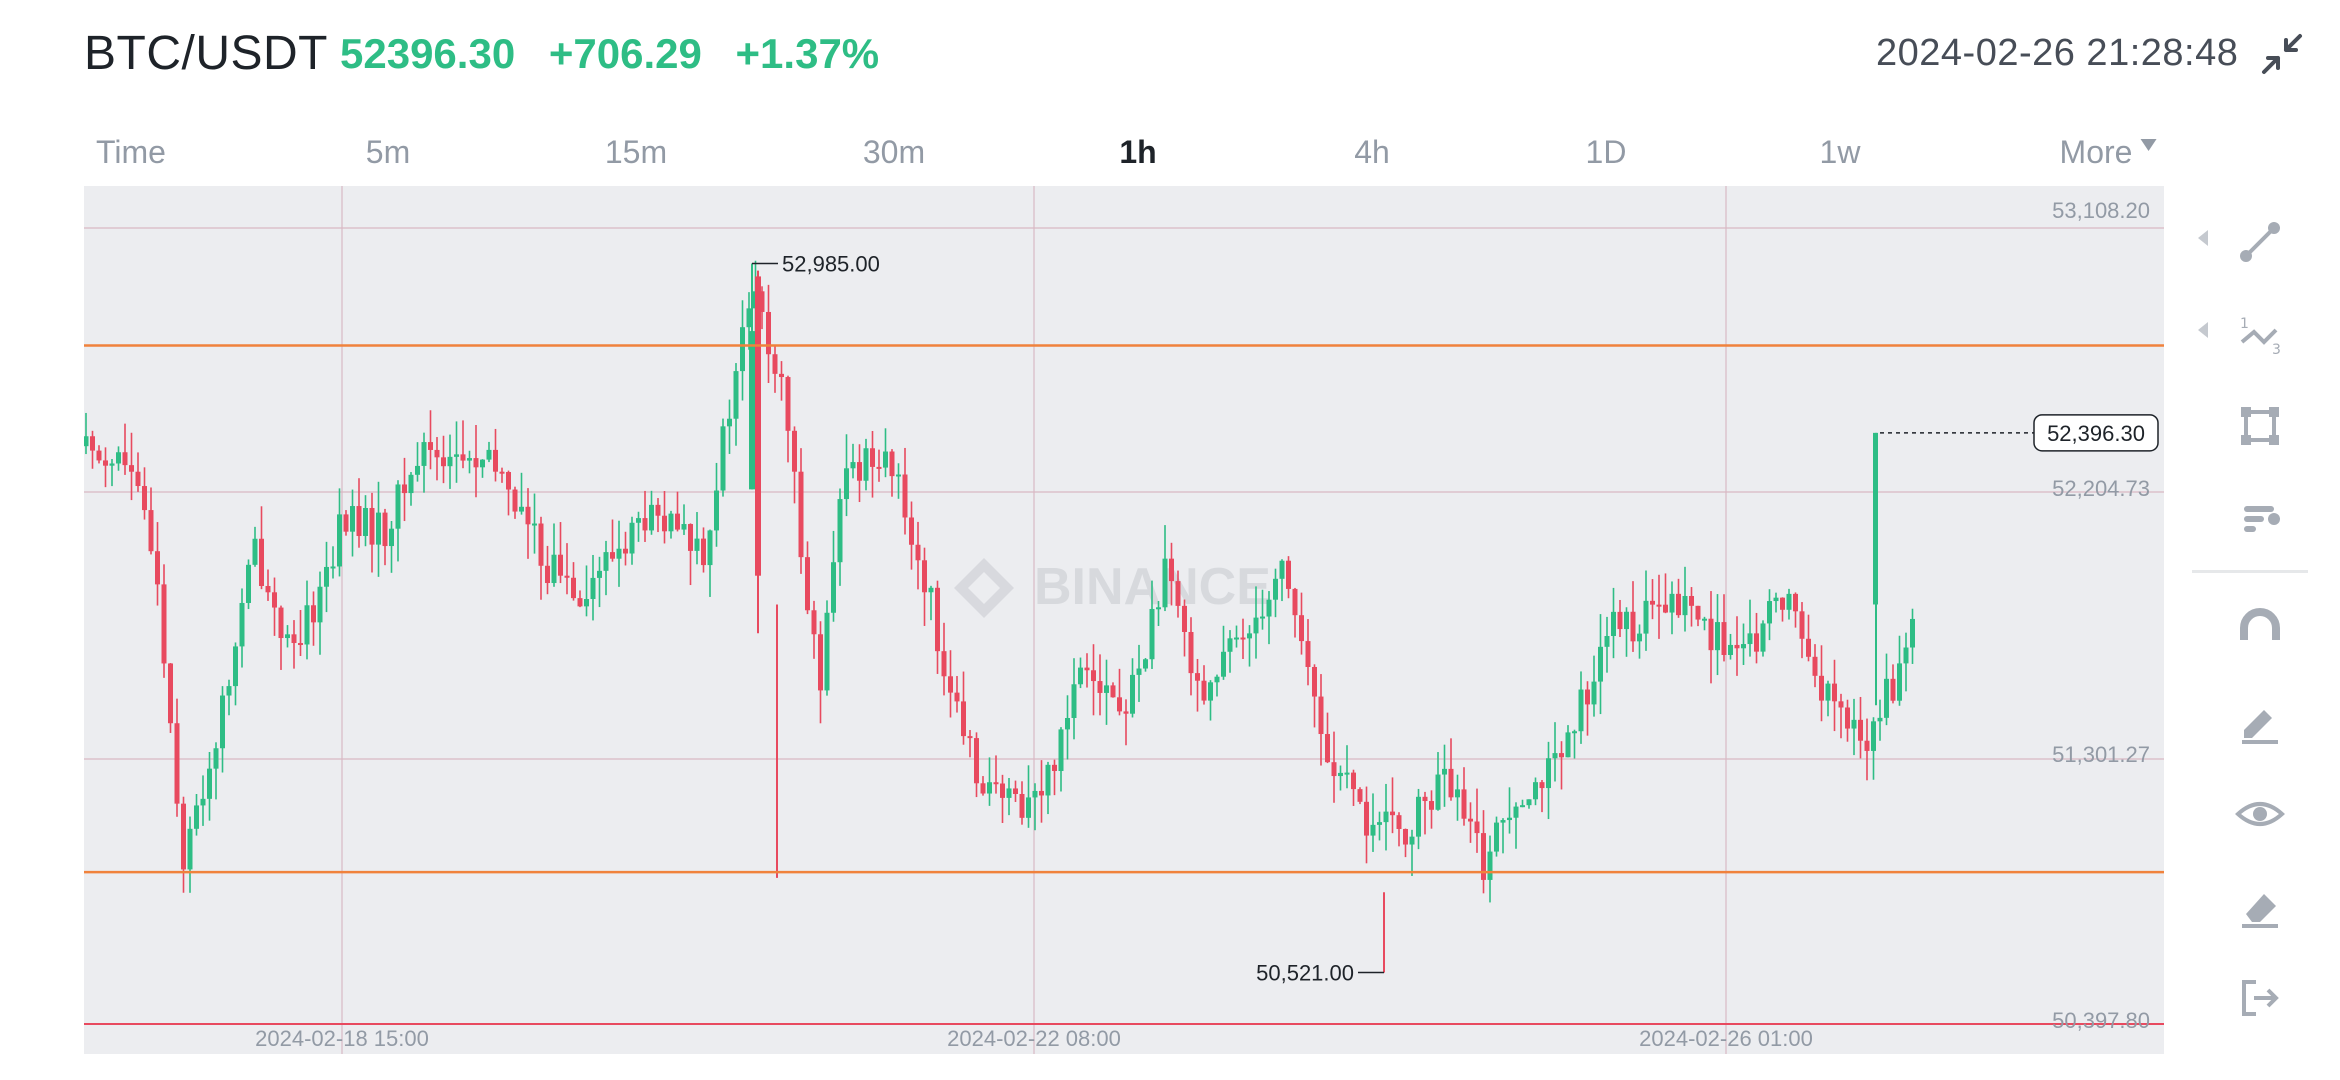 Image resolution: width=2340 pixels, height=1080 pixels. I want to click on tab-time: Time, so click(131, 152).